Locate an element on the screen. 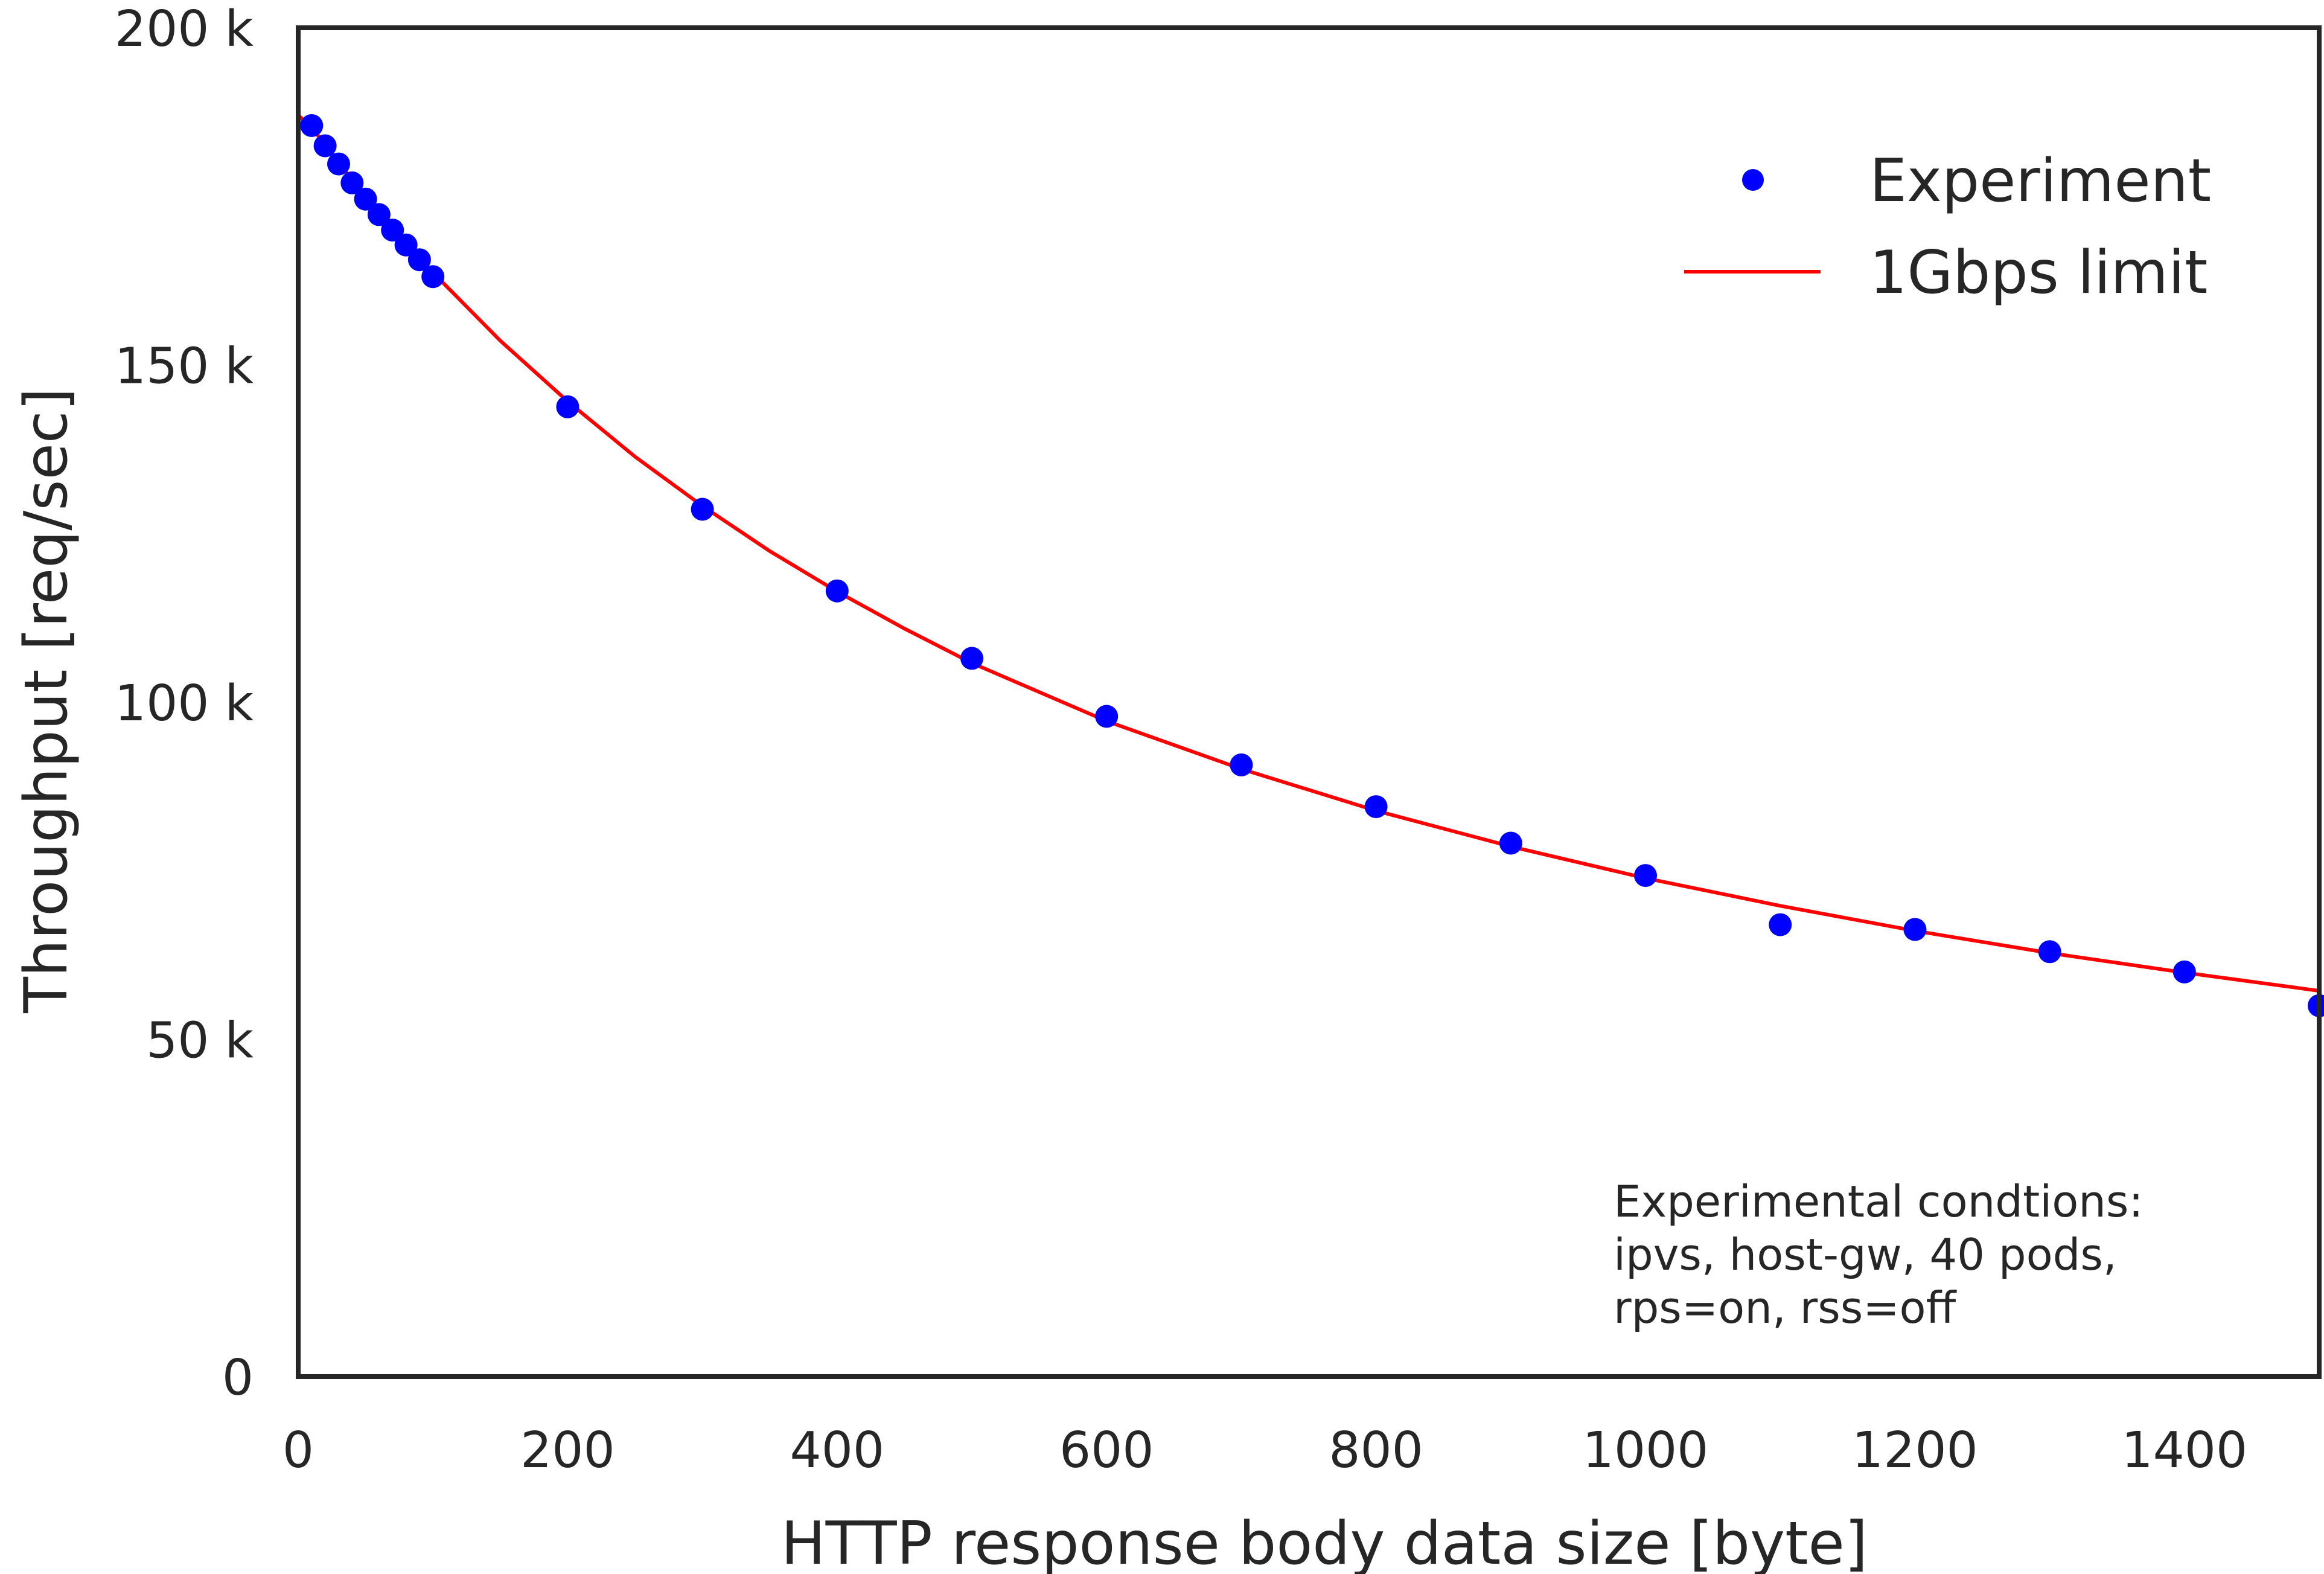  y-tick-label: 100 k is located at coordinates (184, 703).